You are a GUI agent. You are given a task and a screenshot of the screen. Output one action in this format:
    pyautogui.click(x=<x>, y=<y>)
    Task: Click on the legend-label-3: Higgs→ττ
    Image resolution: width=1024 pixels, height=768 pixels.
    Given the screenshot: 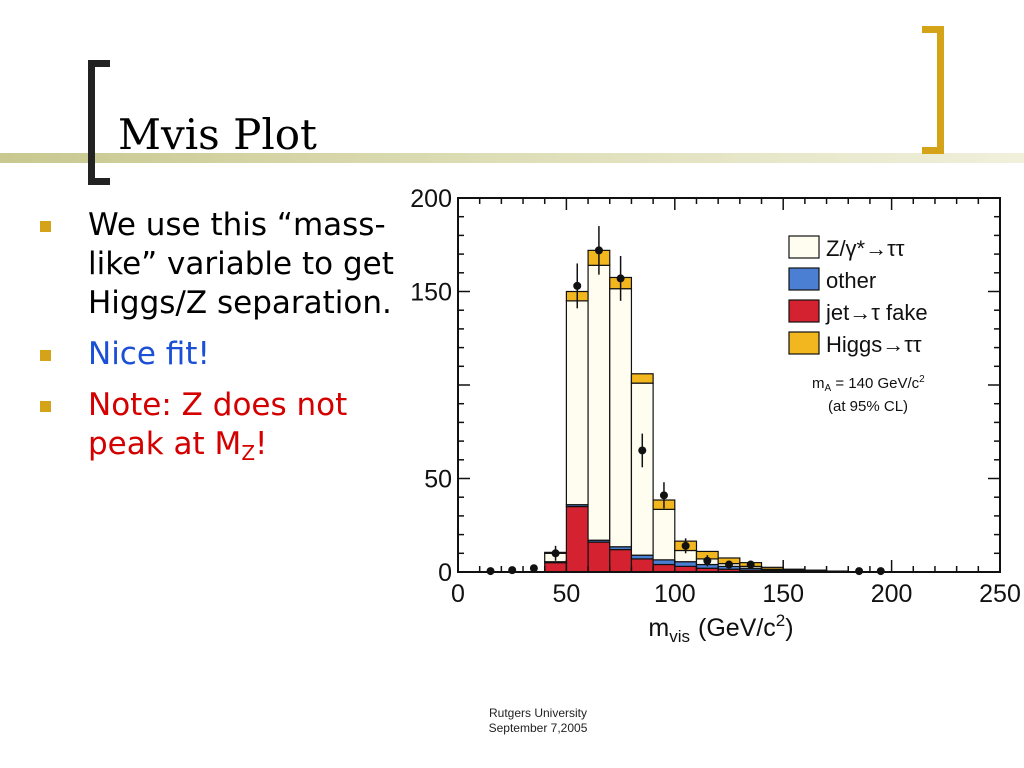 What is the action you would take?
    pyautogui.click(x=874, y=344)
    